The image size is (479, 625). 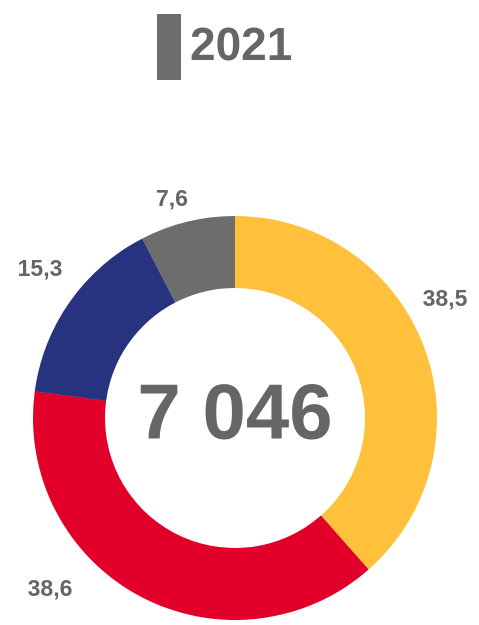 What do you see at coordinates (169, 47) in the screenshot?
I see `title-marker` at bounding box center [169, 47].